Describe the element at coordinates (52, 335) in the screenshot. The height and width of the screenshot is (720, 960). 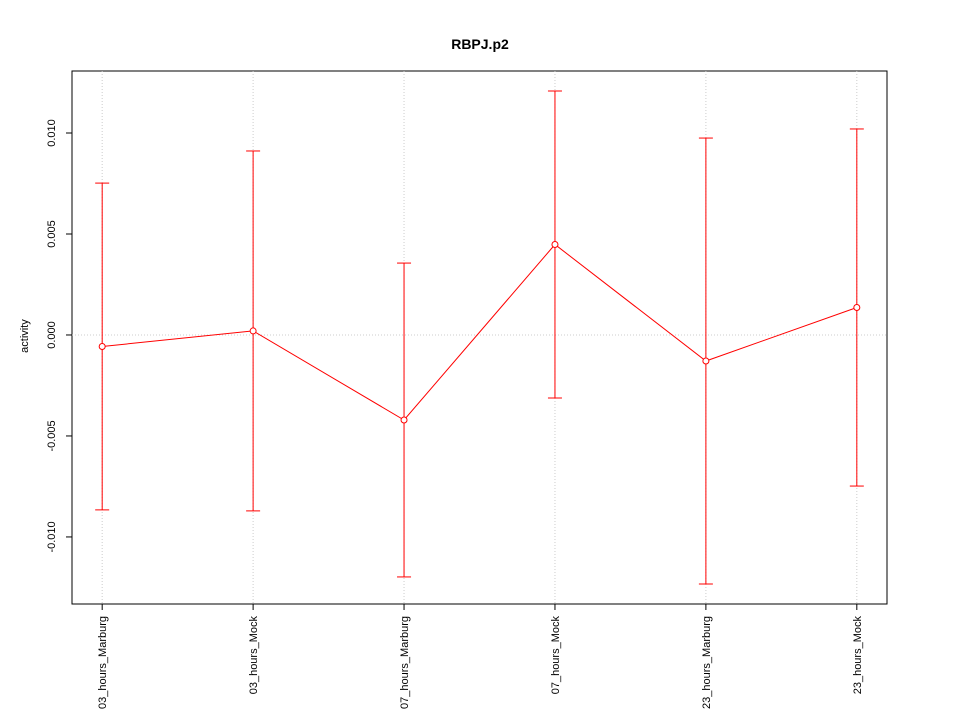
I see `y-tick-label: 0.000` at that location.